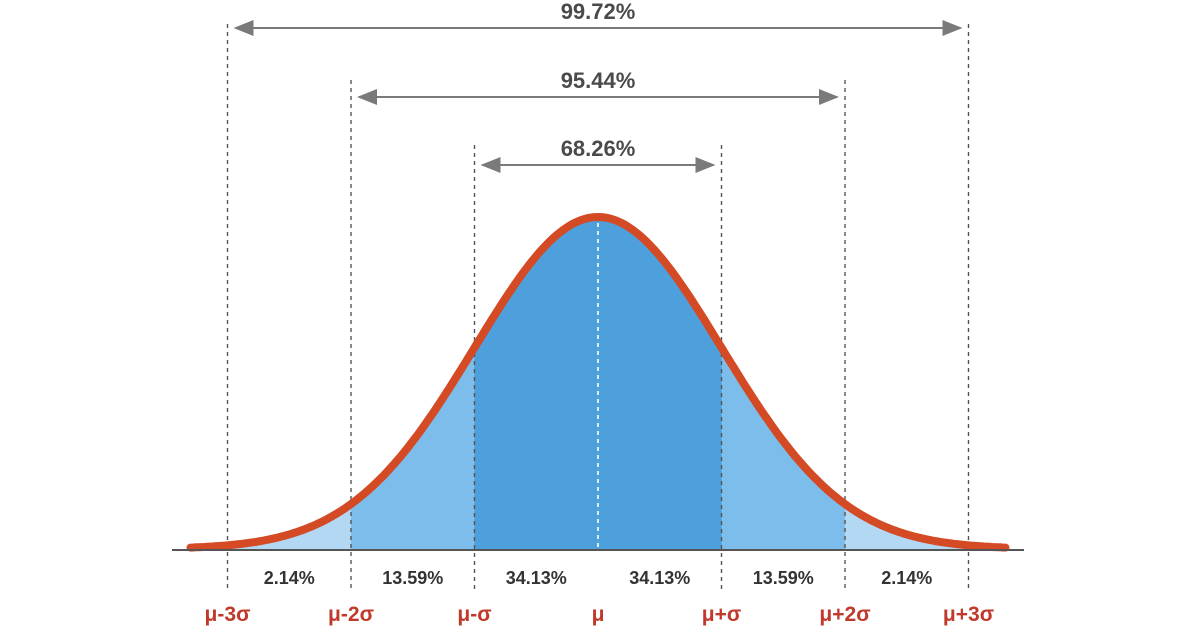 The width and height of the screenshot is (1196, 628). What do you see at coordinates (659, 578) in the screenshot?
I see `segment-percent-label-4: 34.13%` at bounding box center [659, 578].